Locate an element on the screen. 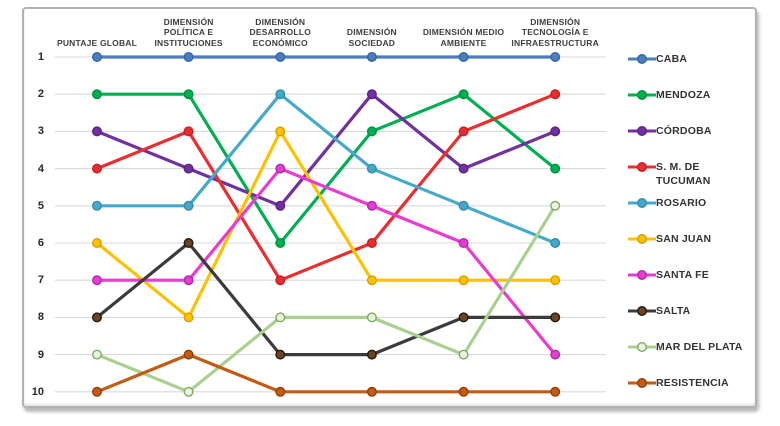  legend-label: RESISTENCIA is located at coordinates (692, 383).